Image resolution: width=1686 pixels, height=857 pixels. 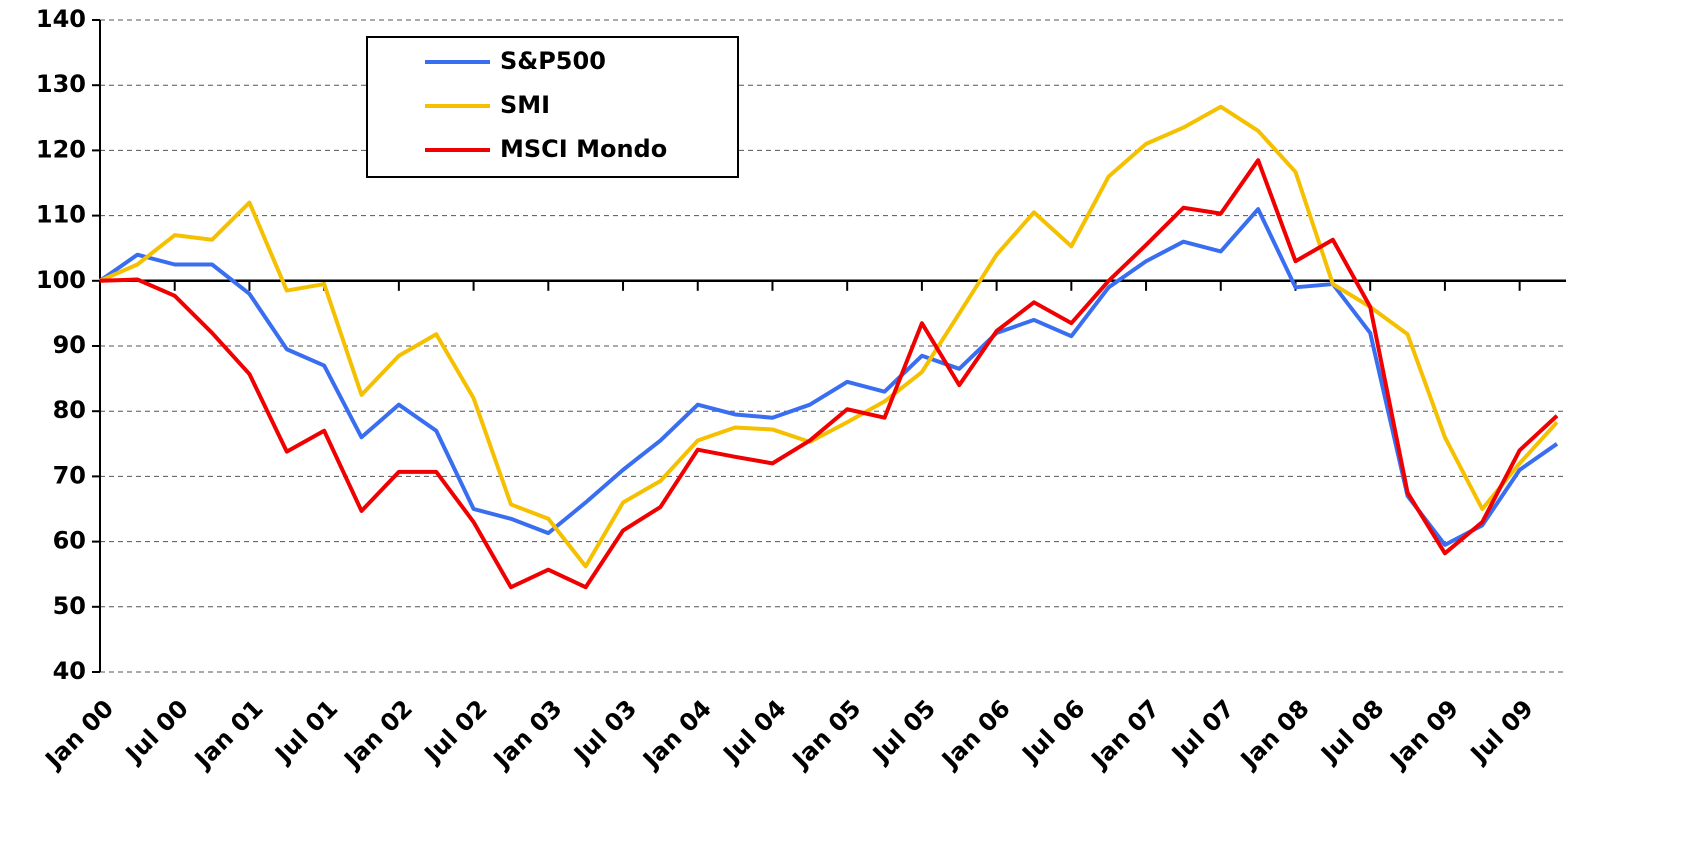 What do you see at coordinates (1053, 731) in the screenshot?
I see `x-tick-label: Jul 06` at bounding box center [1053, 731].